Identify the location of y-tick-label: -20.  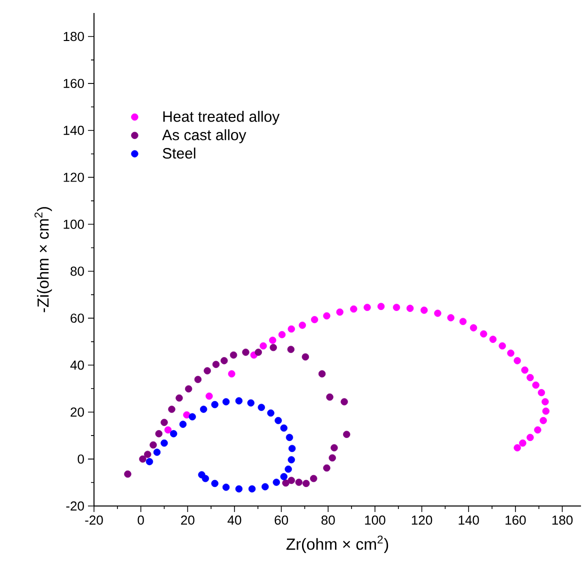
(75, 506).